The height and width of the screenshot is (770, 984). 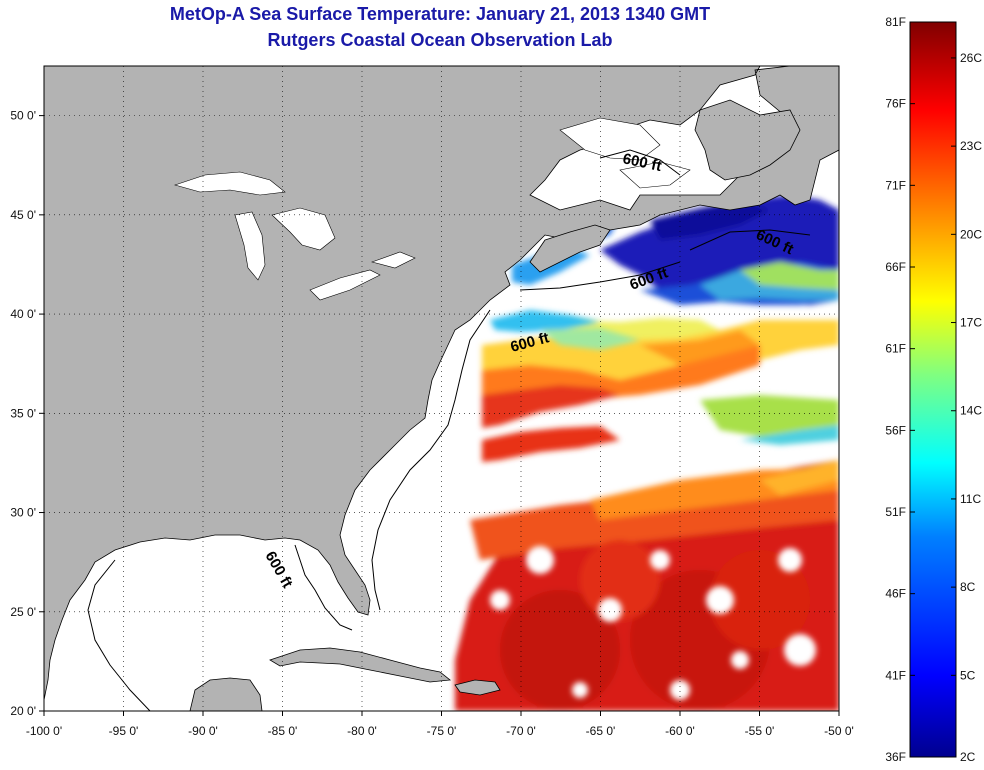 I want to click on lat-tick-label: 20 0', so click(x=23, y=711).